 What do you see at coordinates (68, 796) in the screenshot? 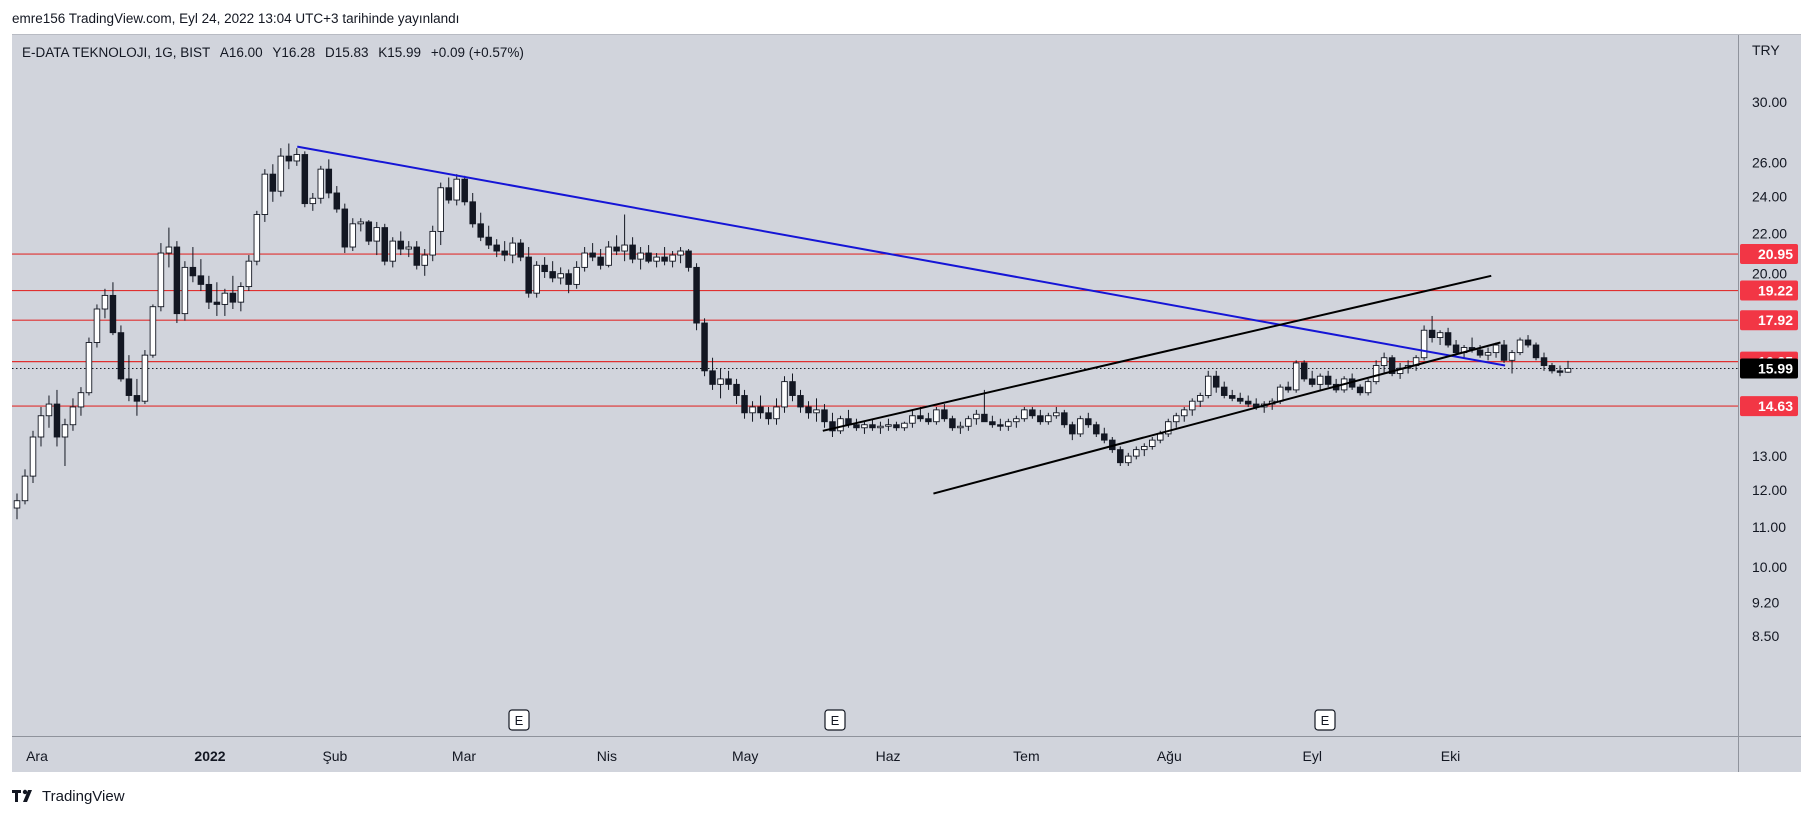
I see `tradingview-footer: TradingView` at bounding box center [68, 796].